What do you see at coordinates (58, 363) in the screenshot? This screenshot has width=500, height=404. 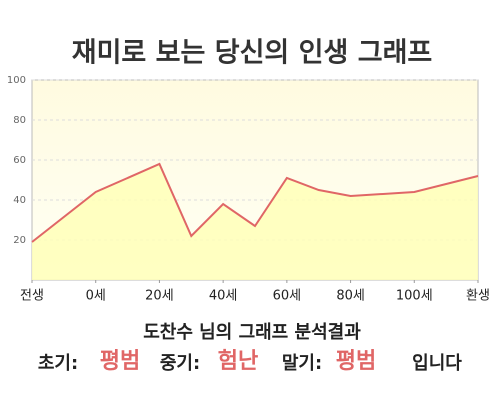 I see `early-label: 초기:` at bounding box center [58, 363].